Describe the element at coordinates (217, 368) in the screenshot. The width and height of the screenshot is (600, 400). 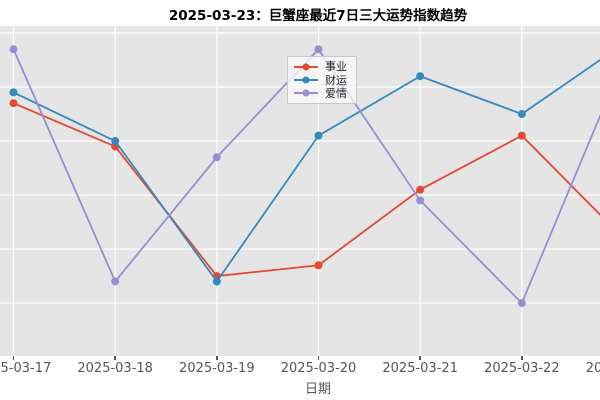
I see `x-tick-label: 2025-03-19` at that location.